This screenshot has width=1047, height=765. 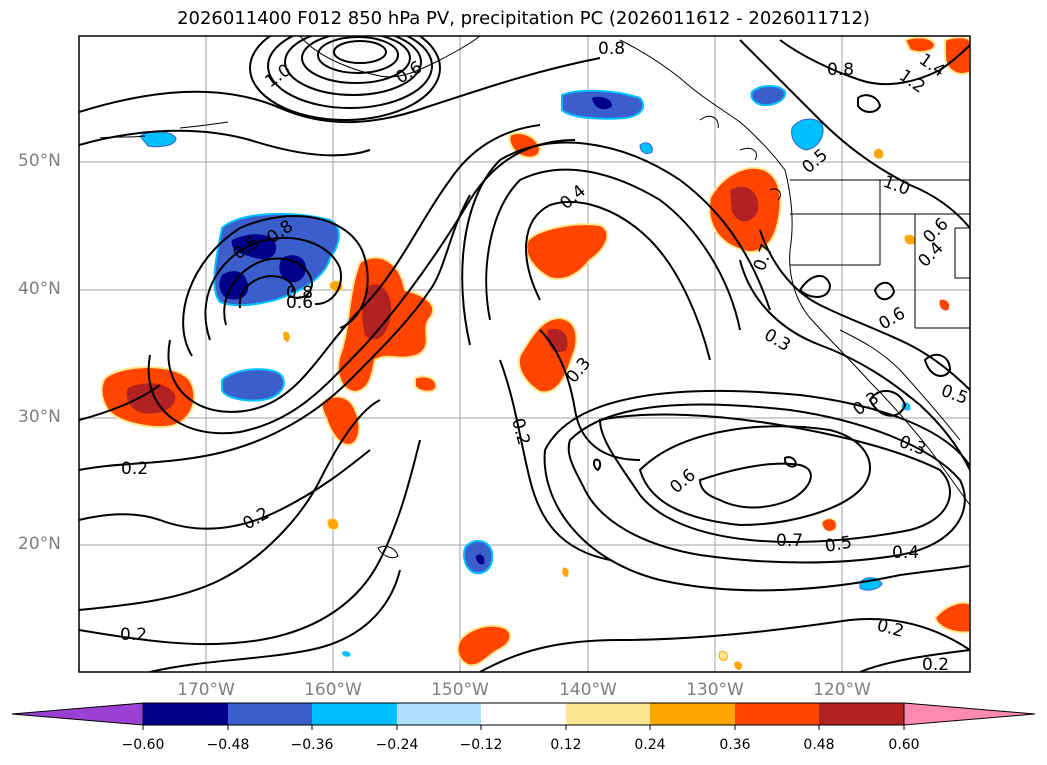 What do you see at coordinates (77, 714) in the screenshot?
I see `colorbar-extend-low` at bounding box center [77, 714].